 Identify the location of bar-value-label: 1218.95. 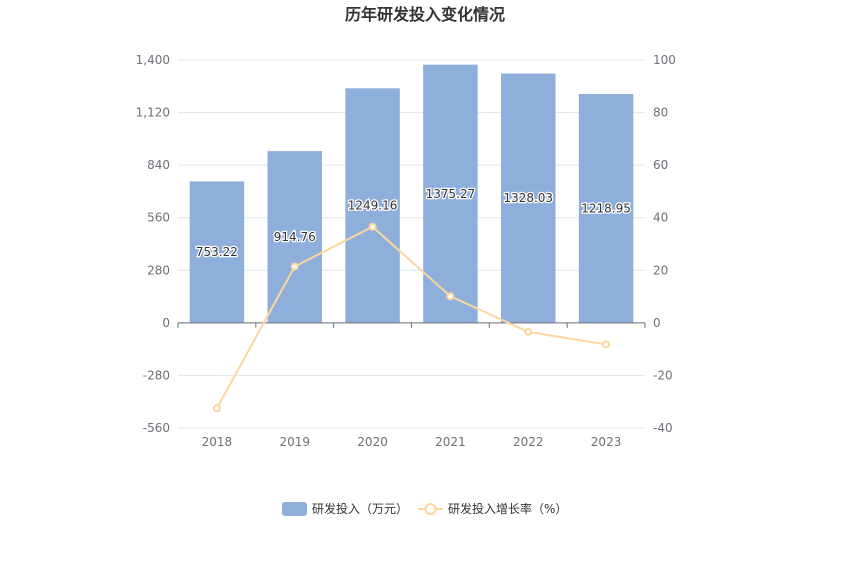
(606, 208).